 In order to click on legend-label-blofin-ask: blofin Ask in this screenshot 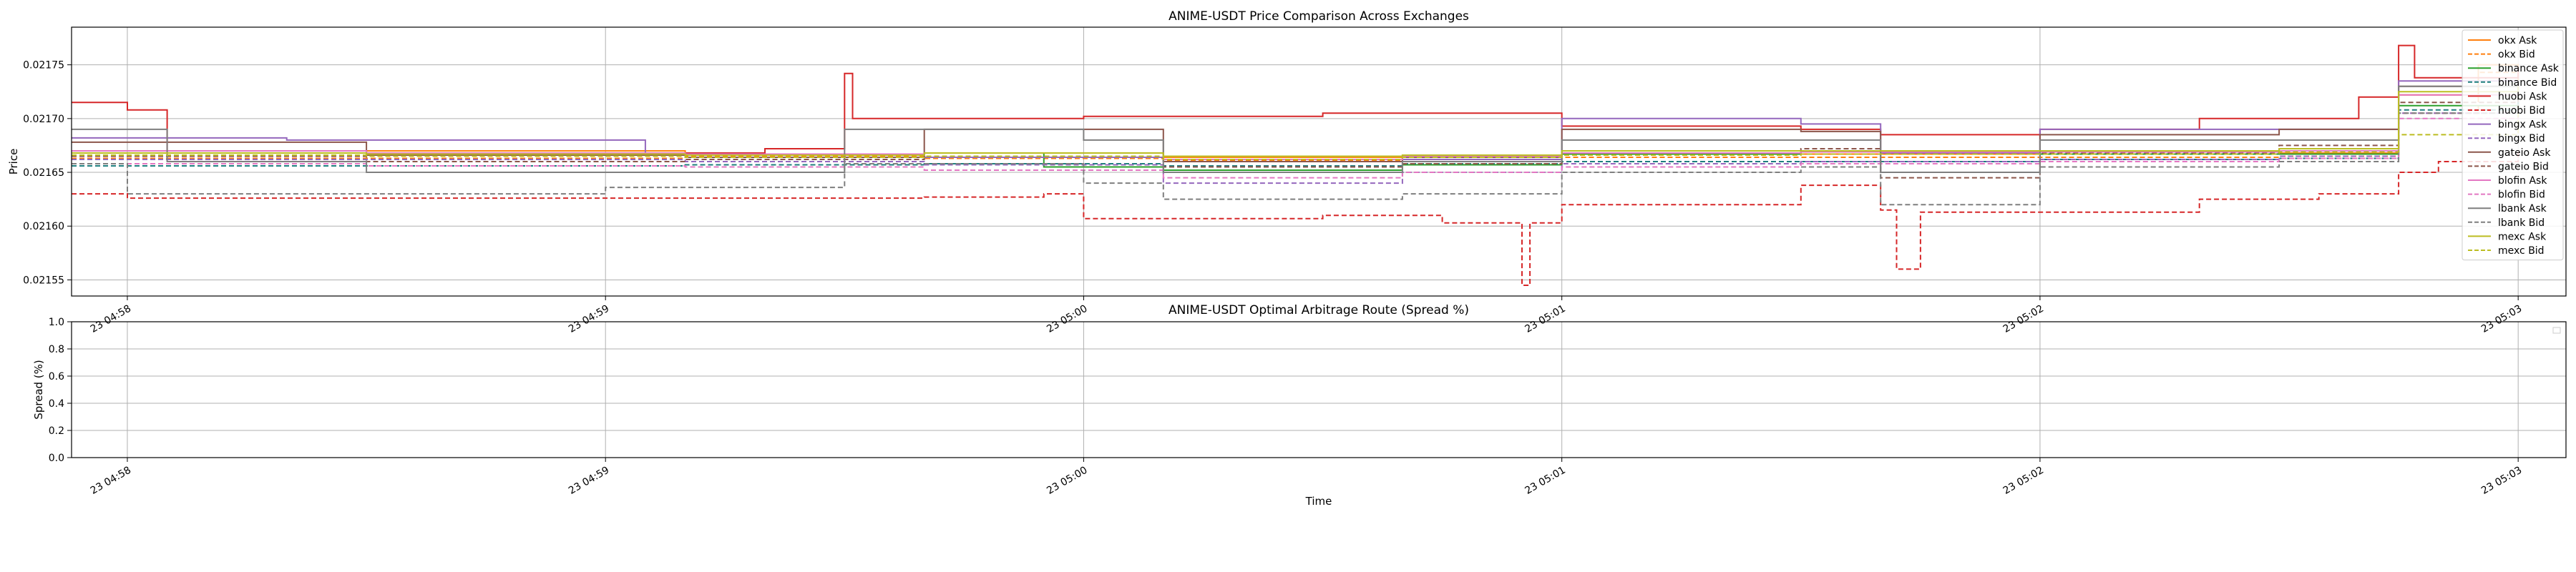, I will do `click(2522, 181)`.